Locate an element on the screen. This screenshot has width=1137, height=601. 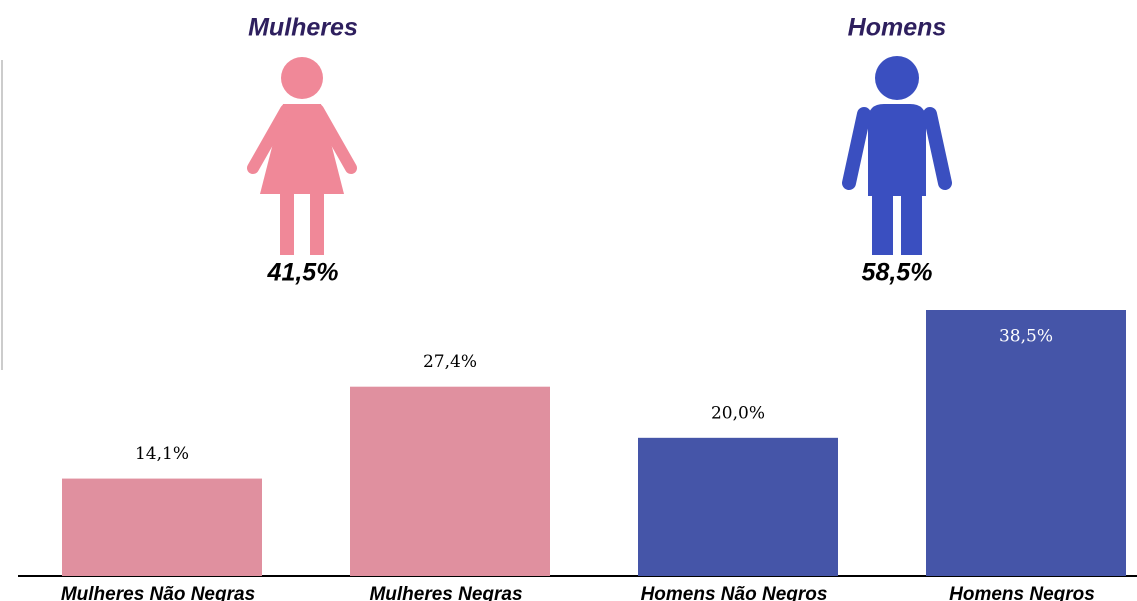
x-tick-label: Homens Negros is located at coordinates (1022, 592).